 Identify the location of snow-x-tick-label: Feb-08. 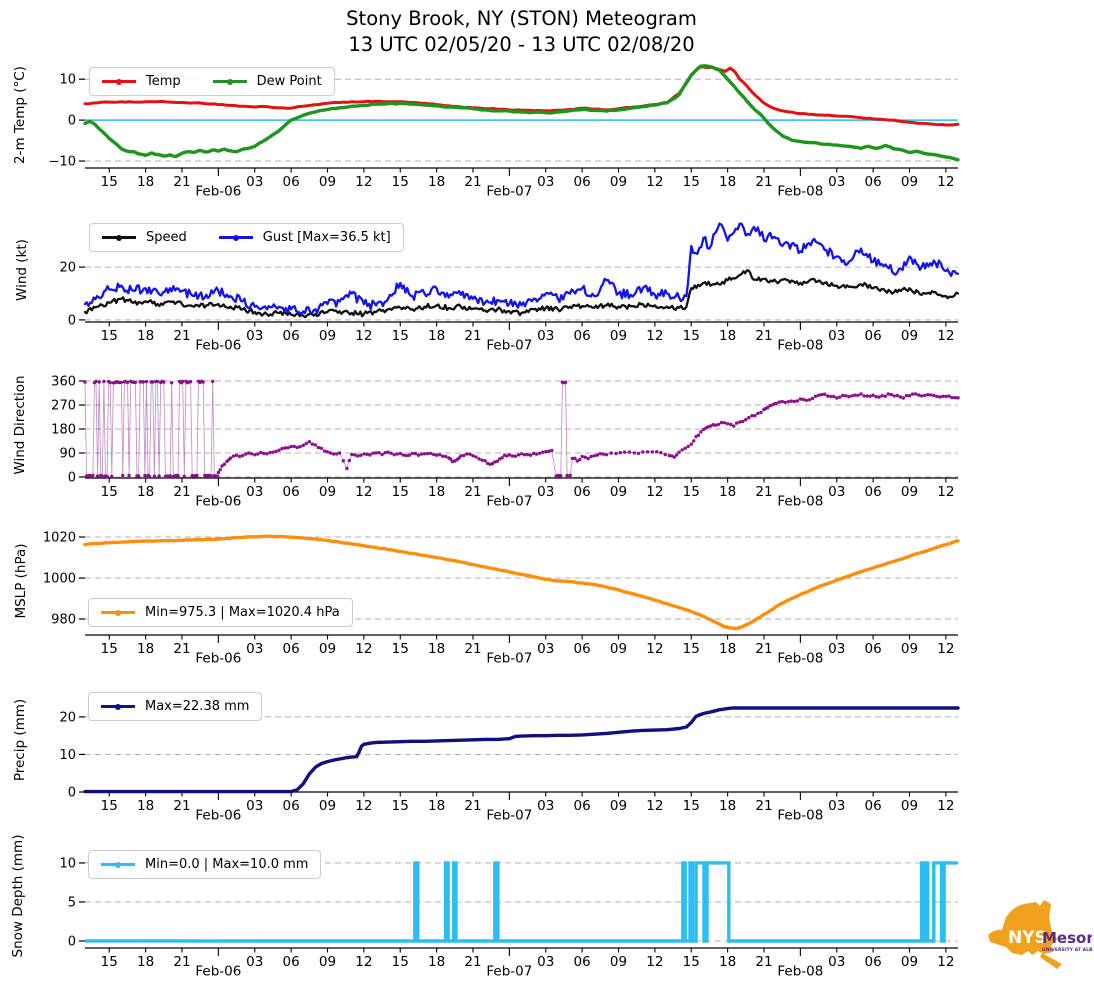
(800, 972).